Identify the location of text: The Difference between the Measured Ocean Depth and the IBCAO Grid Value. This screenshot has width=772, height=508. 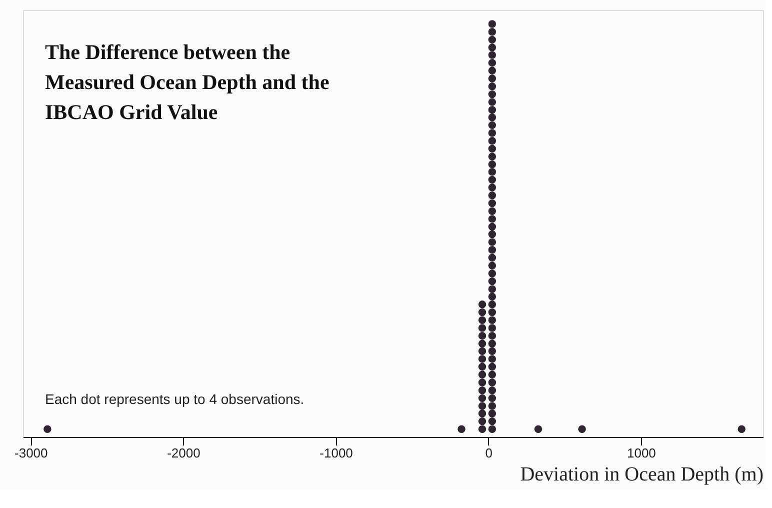
(187, 82).